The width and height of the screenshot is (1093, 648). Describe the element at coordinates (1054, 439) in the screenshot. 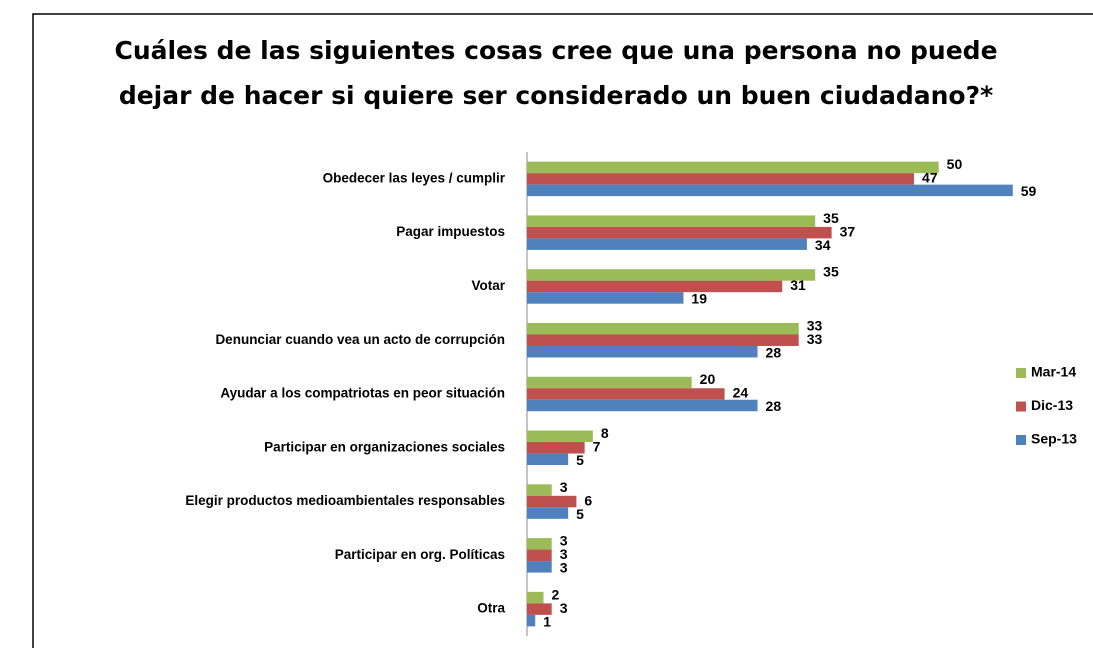

I see `legend-label: Sep-13` at that location.